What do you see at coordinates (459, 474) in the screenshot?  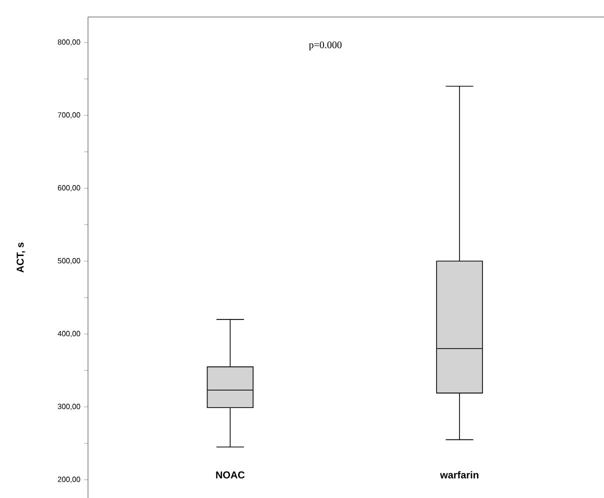 I see `x-tick-label: warfarin` at bounding box center [459, 474].